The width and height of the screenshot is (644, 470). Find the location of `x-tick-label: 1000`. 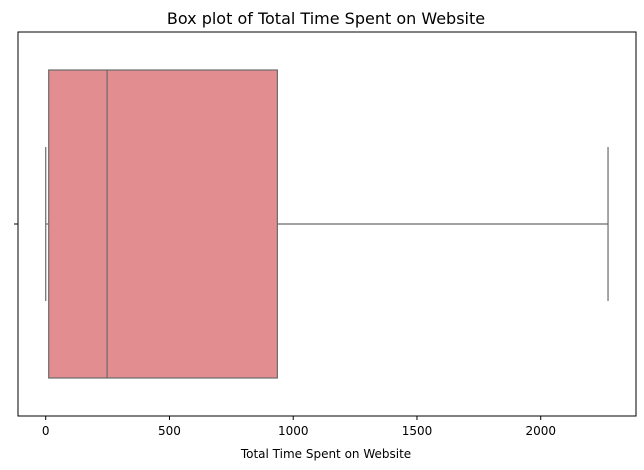

x-tick-label: 1000 is located at coordinates (293, 431).